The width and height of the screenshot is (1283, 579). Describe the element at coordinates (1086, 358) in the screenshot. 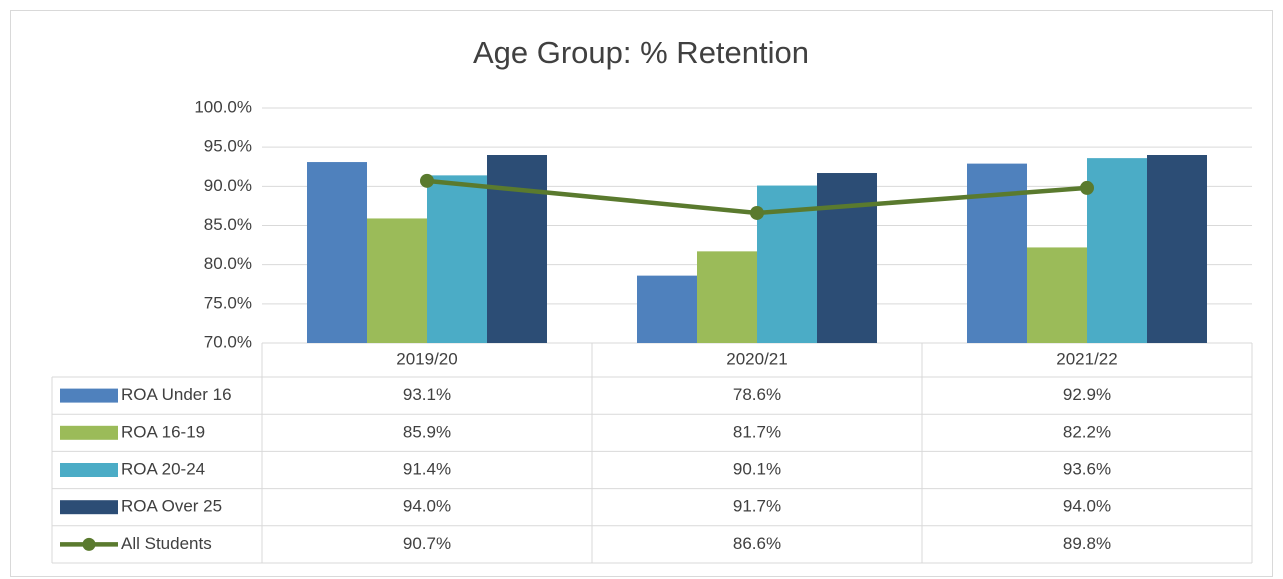

I see `x-tick-label: 2021/22` at that location.